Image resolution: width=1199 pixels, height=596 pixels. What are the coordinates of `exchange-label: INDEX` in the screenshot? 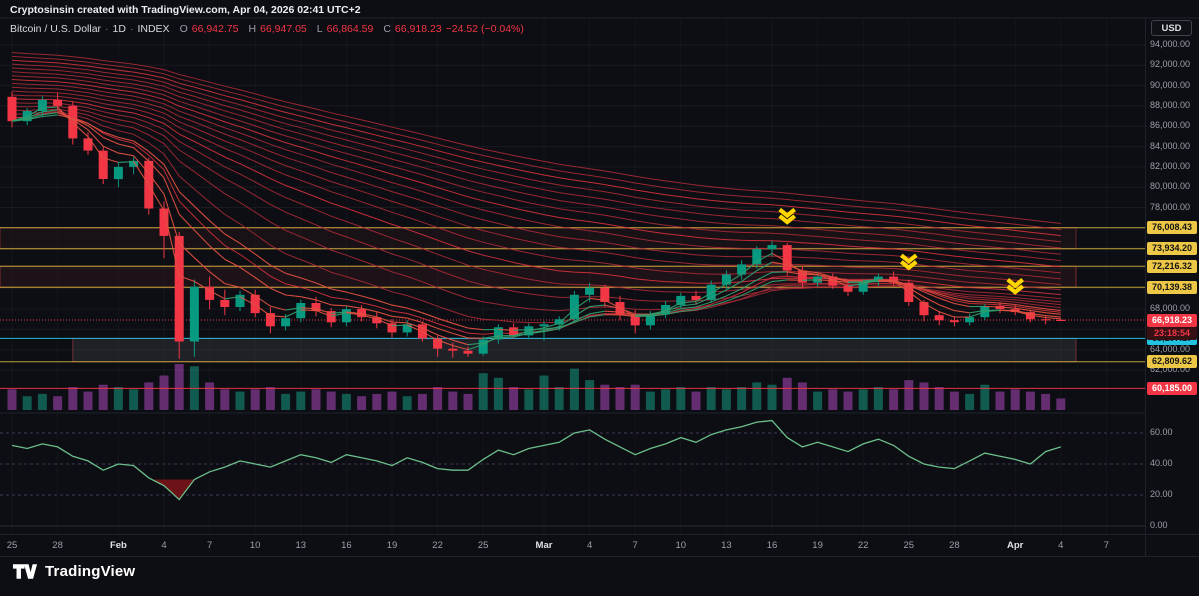 It's located at (153, 29).